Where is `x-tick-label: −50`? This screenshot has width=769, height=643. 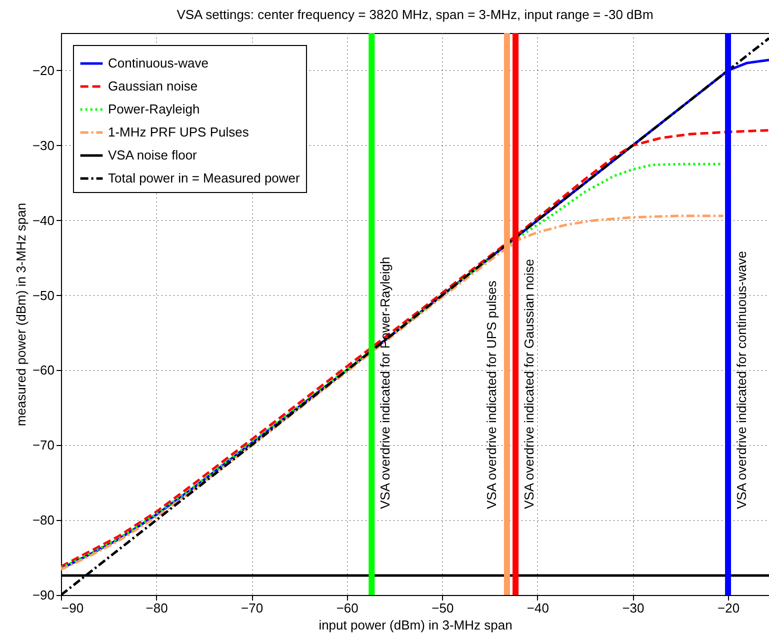
x-tick-label: −50 is located at coordinates (443, 608).